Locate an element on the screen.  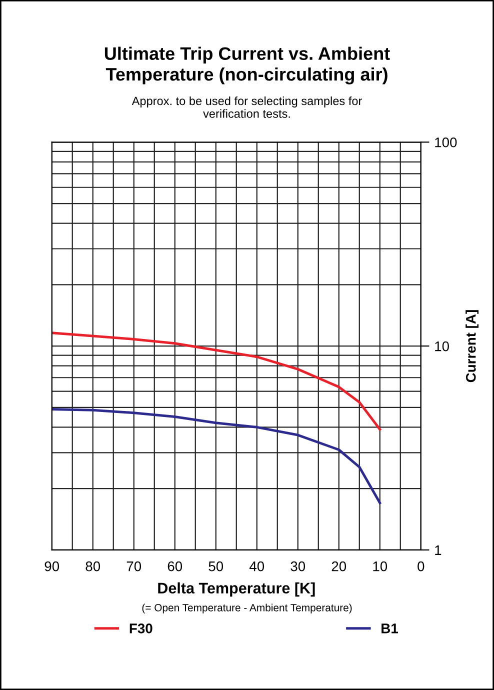
x-tick-label: 20 is located at coordinates (339, 566).